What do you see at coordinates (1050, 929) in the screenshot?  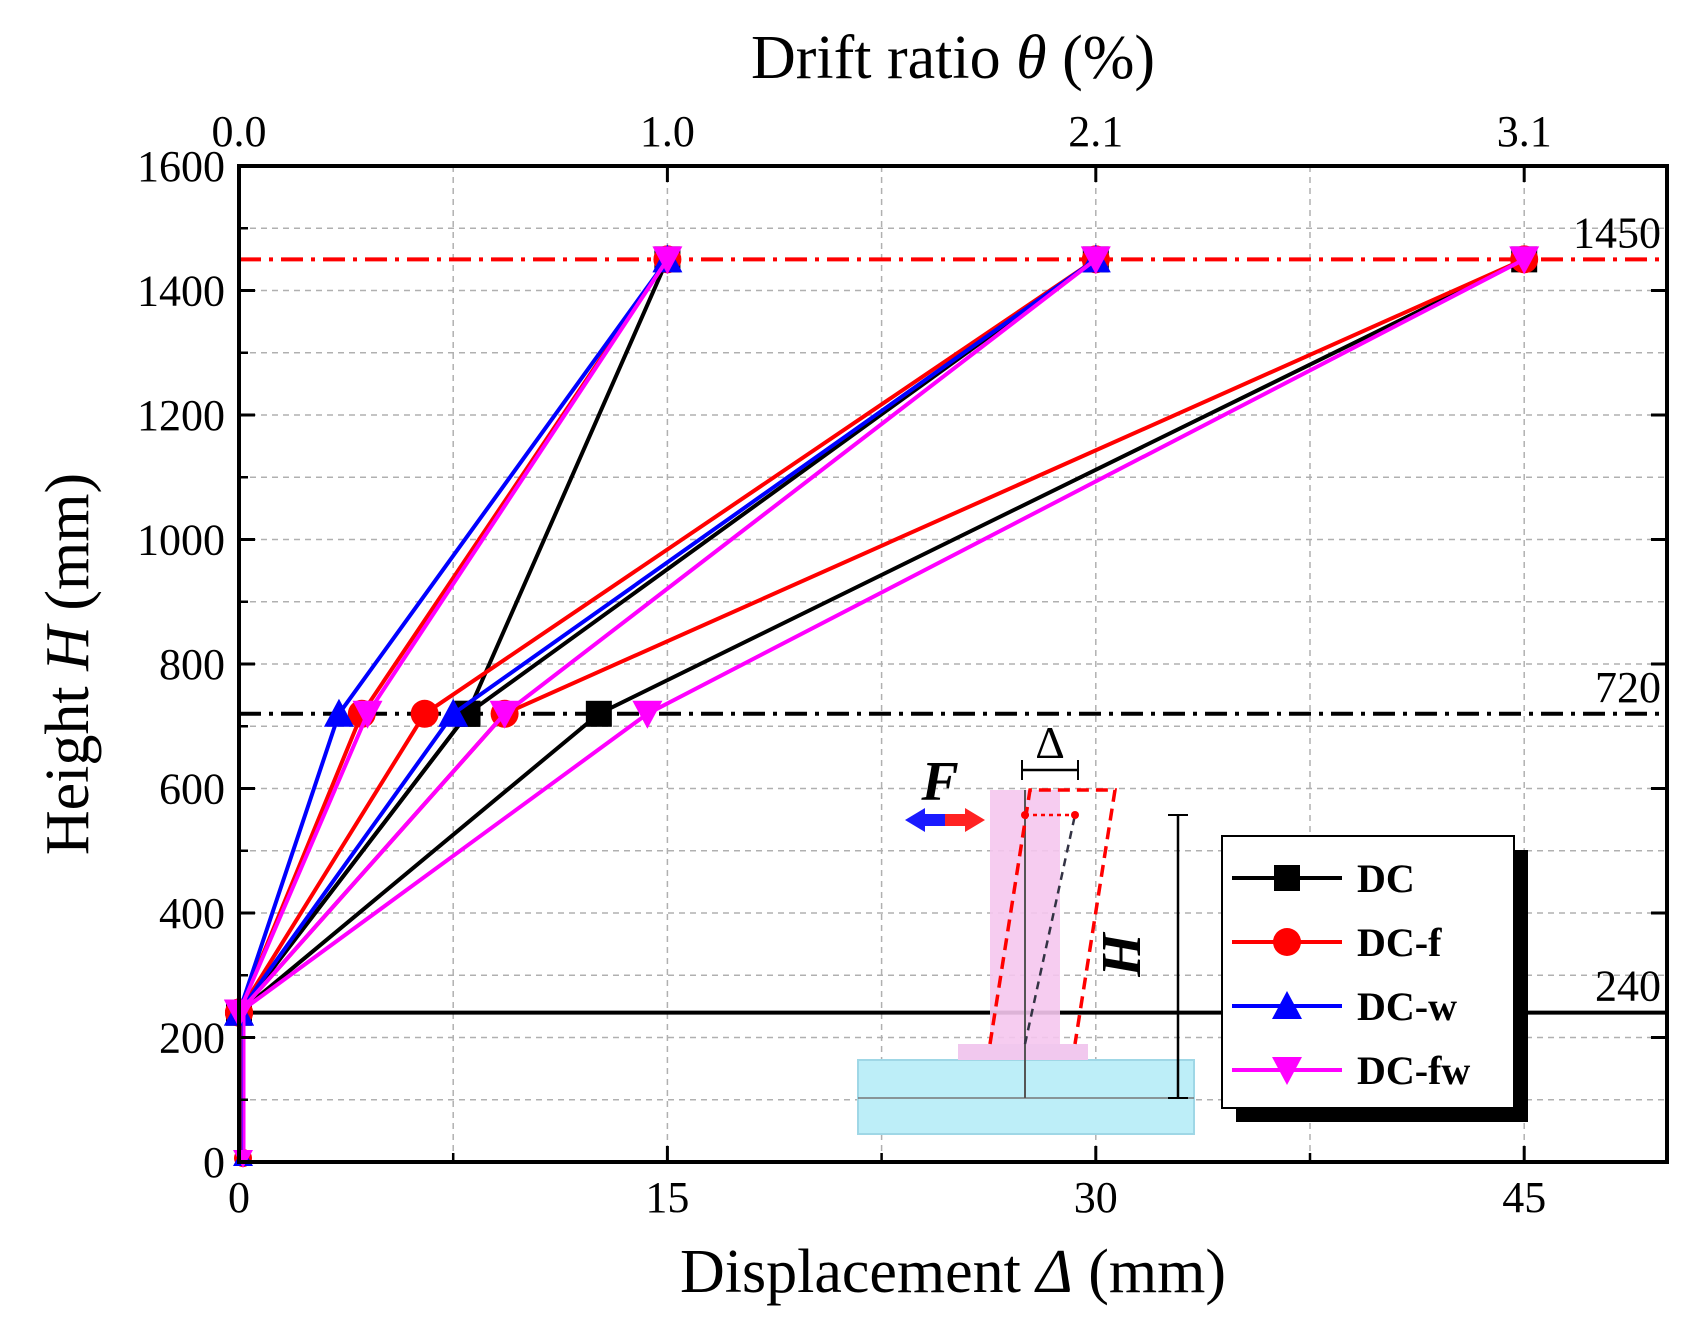 I see `inset-deformed-axis` at bounding box center [1050, 929].